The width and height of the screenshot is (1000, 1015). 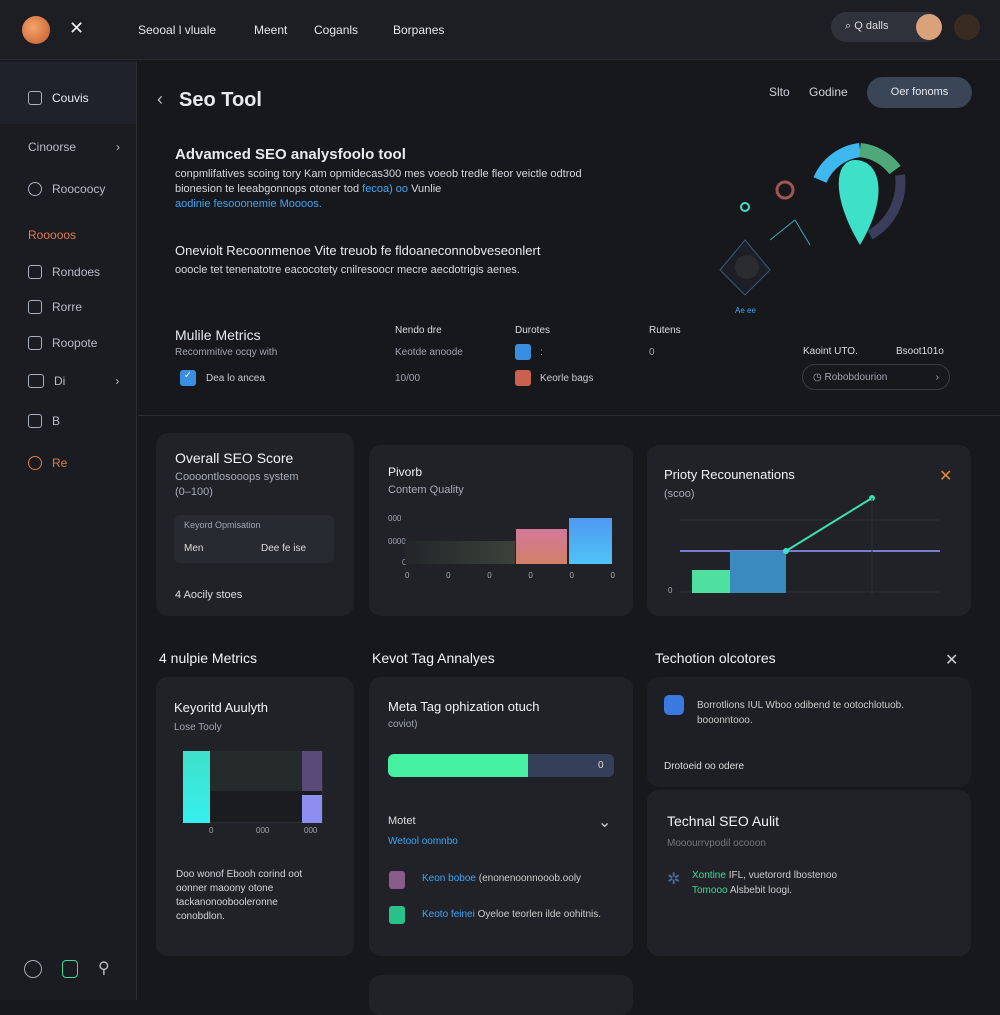 What do you see at coordinates (810, 545) in the screenshot?
I see `priority-chart` at bounding box center [810, 545].